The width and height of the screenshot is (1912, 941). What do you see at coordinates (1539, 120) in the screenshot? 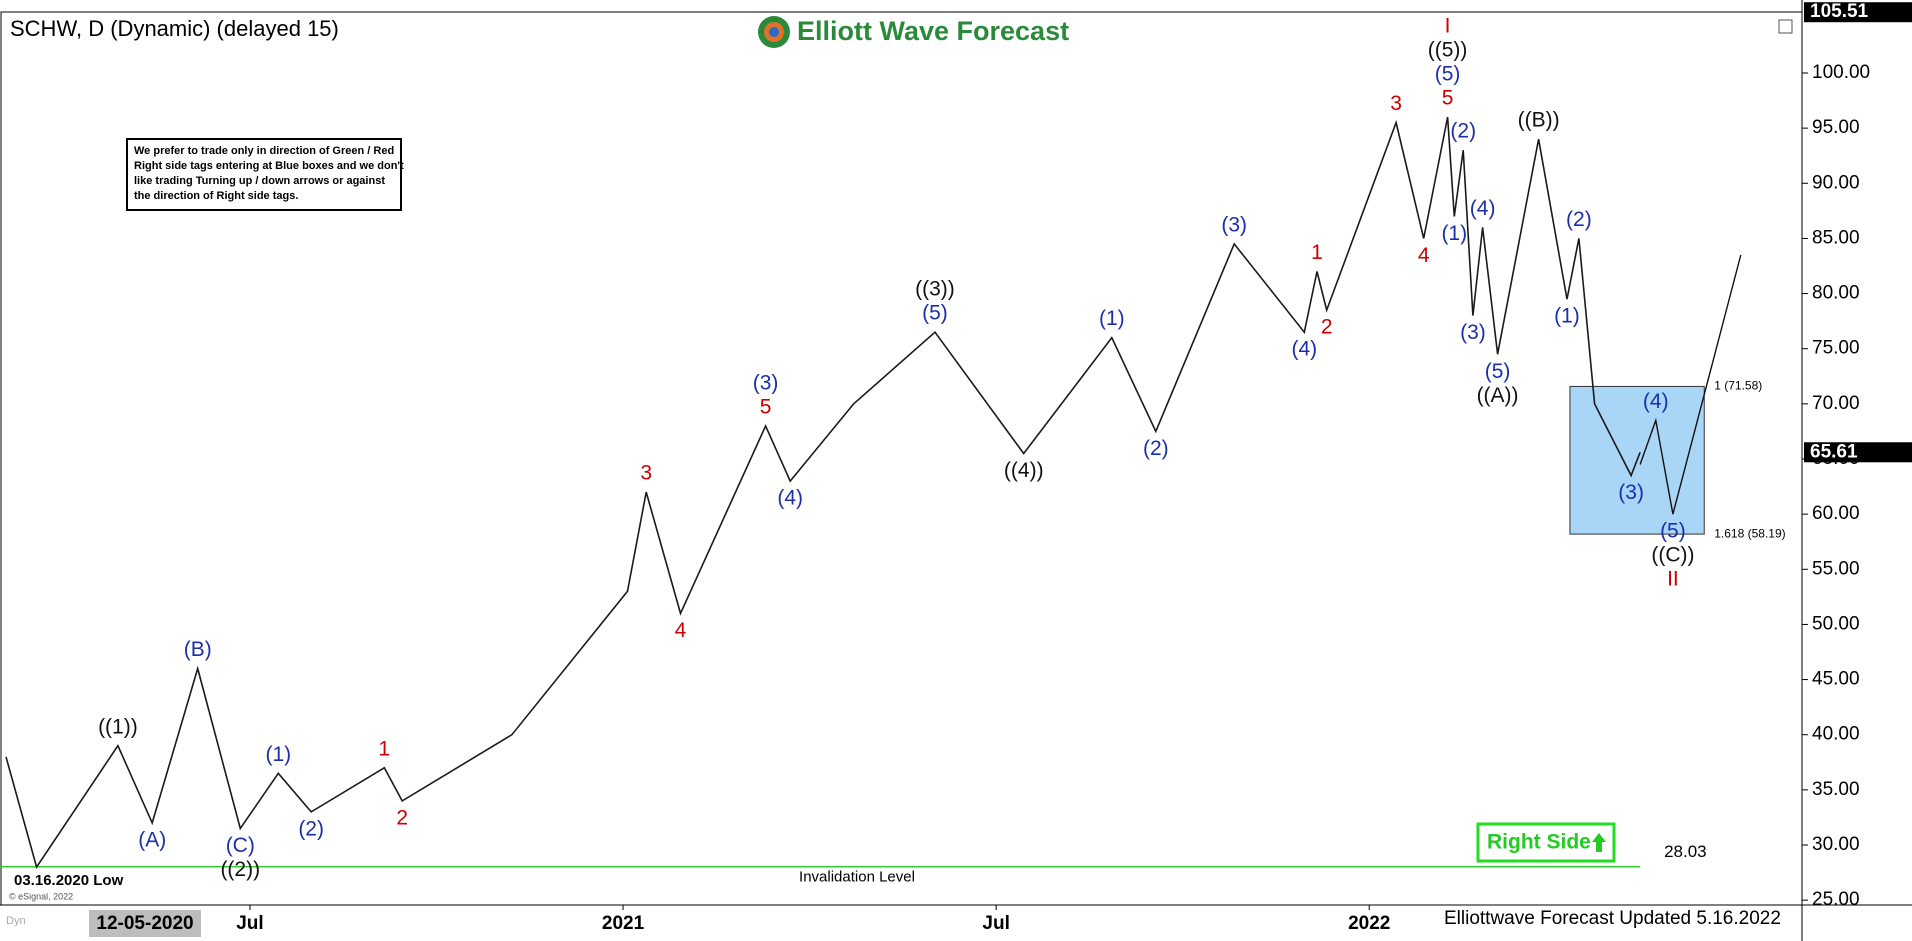
I see `wave-label: ((B))` at bounding box center [1539, 120].